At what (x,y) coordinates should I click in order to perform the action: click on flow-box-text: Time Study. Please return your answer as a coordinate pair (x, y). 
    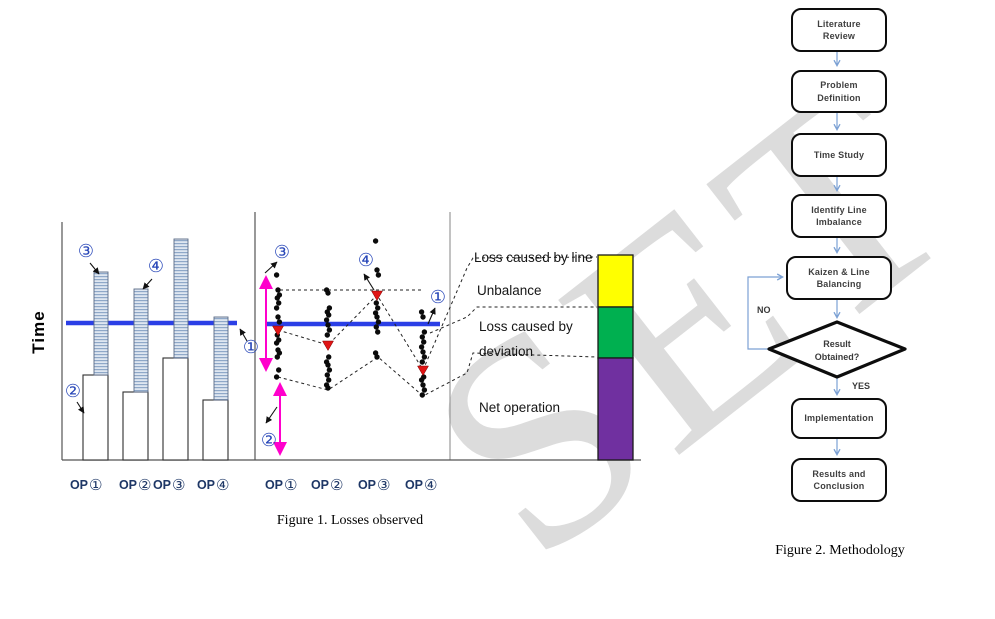
    Looking at the image, I should click on (839, 154).